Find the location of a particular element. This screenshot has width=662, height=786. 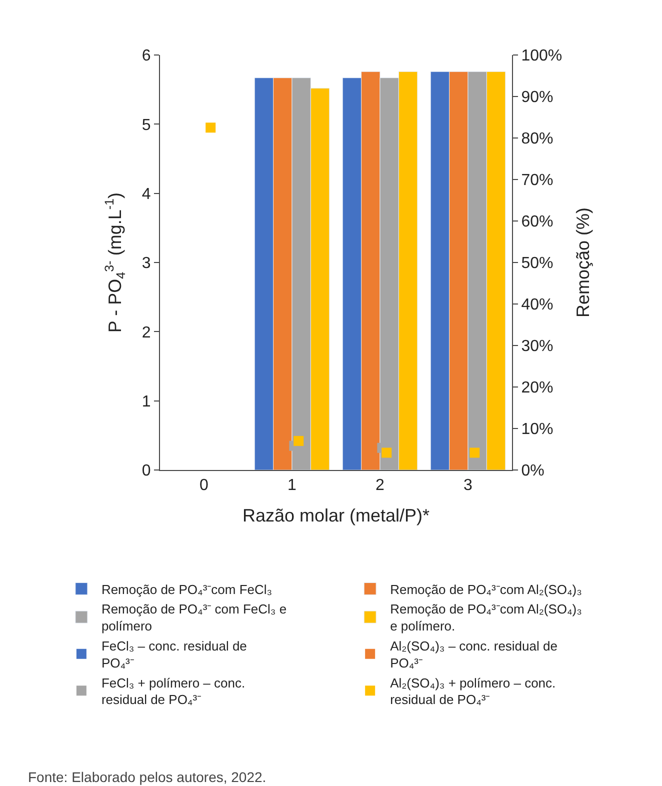

y-tick-label: 0 is located at coordinates (146, 471).